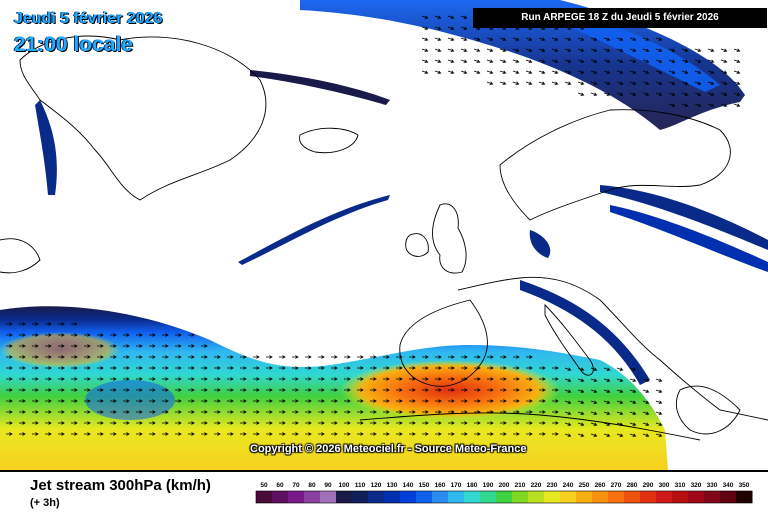 This screenshot has height=512, width=768. Describe the element at coordinates (74, 44) in the screenshot. I see `forecast-time: 21:00 locale` at that location.